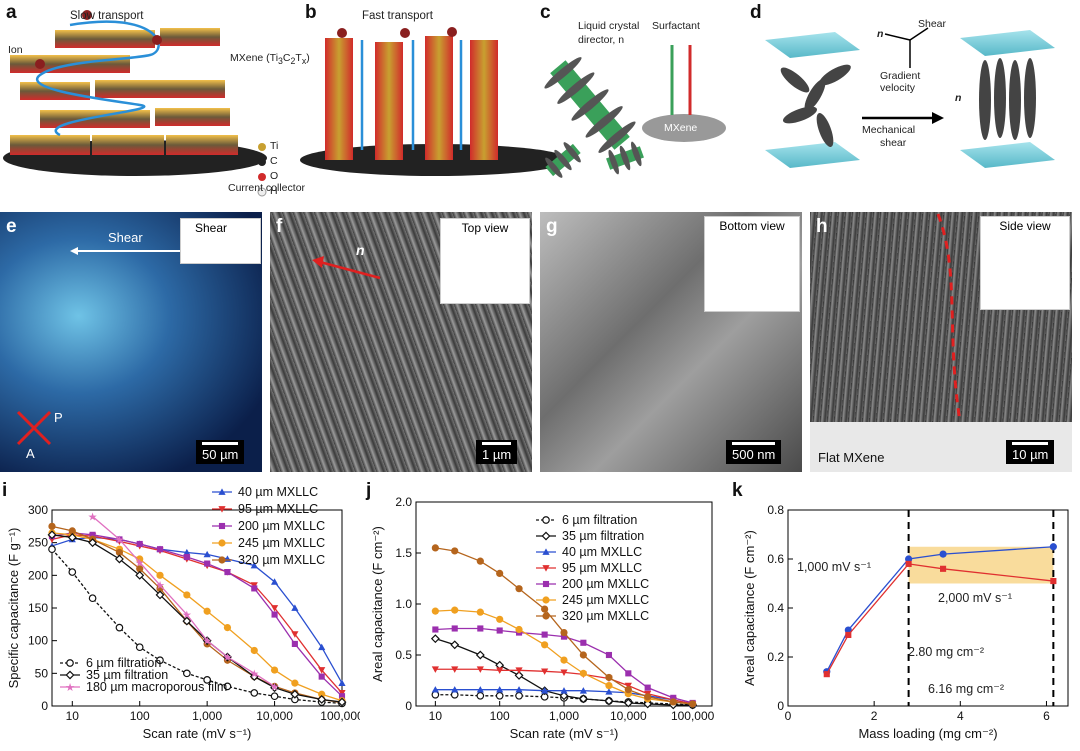  Describe the element at coordinates (38, 608) in the screenshot. I see `y-tick-label: 150` at that location.